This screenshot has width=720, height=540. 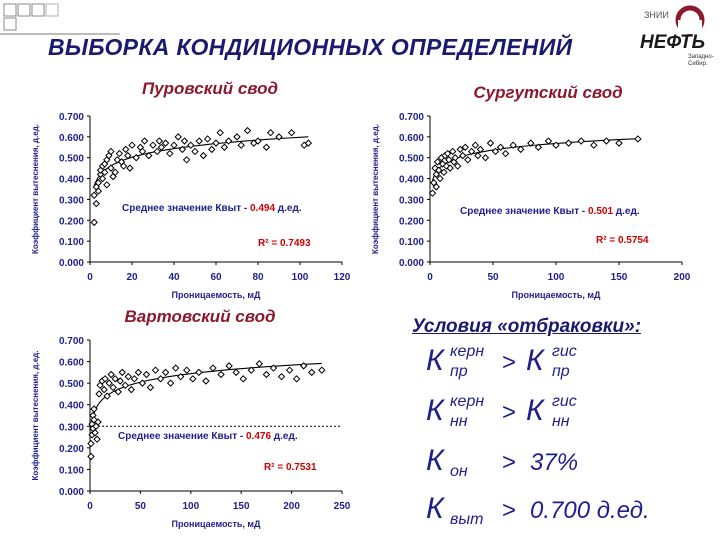 What do you see at coordinates (71, 427) in the screenshot?
I see `y-tick-label: 0.300` at bounding box center [71, 427].